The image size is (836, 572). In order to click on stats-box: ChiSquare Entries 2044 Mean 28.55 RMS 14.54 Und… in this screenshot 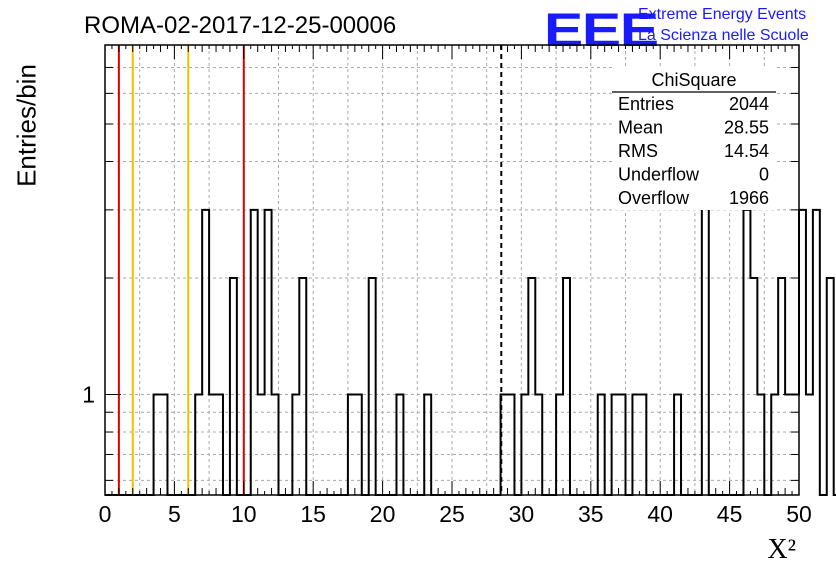, I will do `click(694, 138)`.